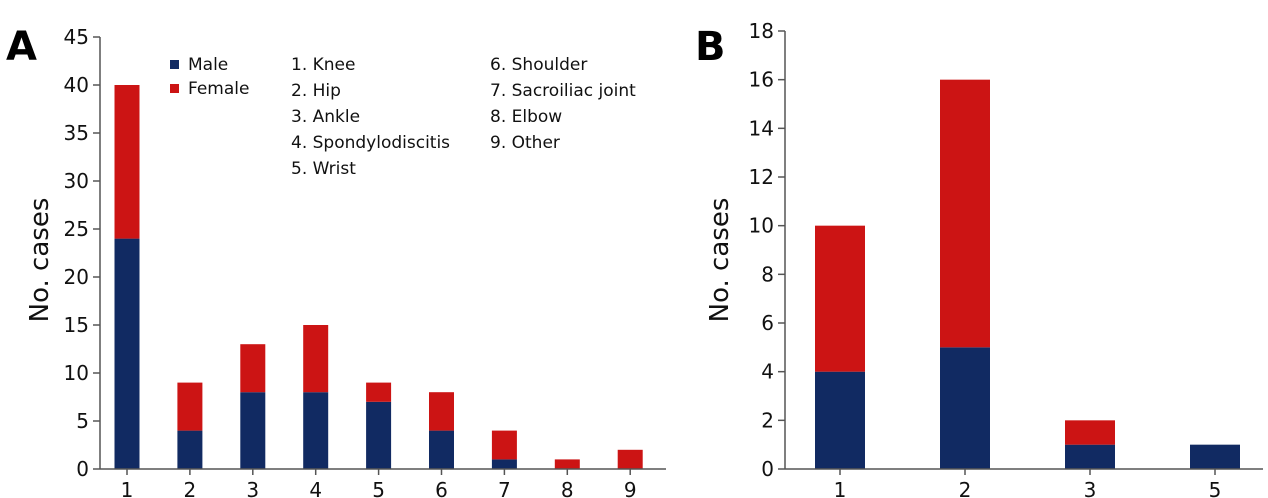 Image resolution: width=1268 pixels, height=498 pixels. Describe the element at coordinates (323, 169) in the screenshot. I see `key-item-5: 5. Wrist` at that location.